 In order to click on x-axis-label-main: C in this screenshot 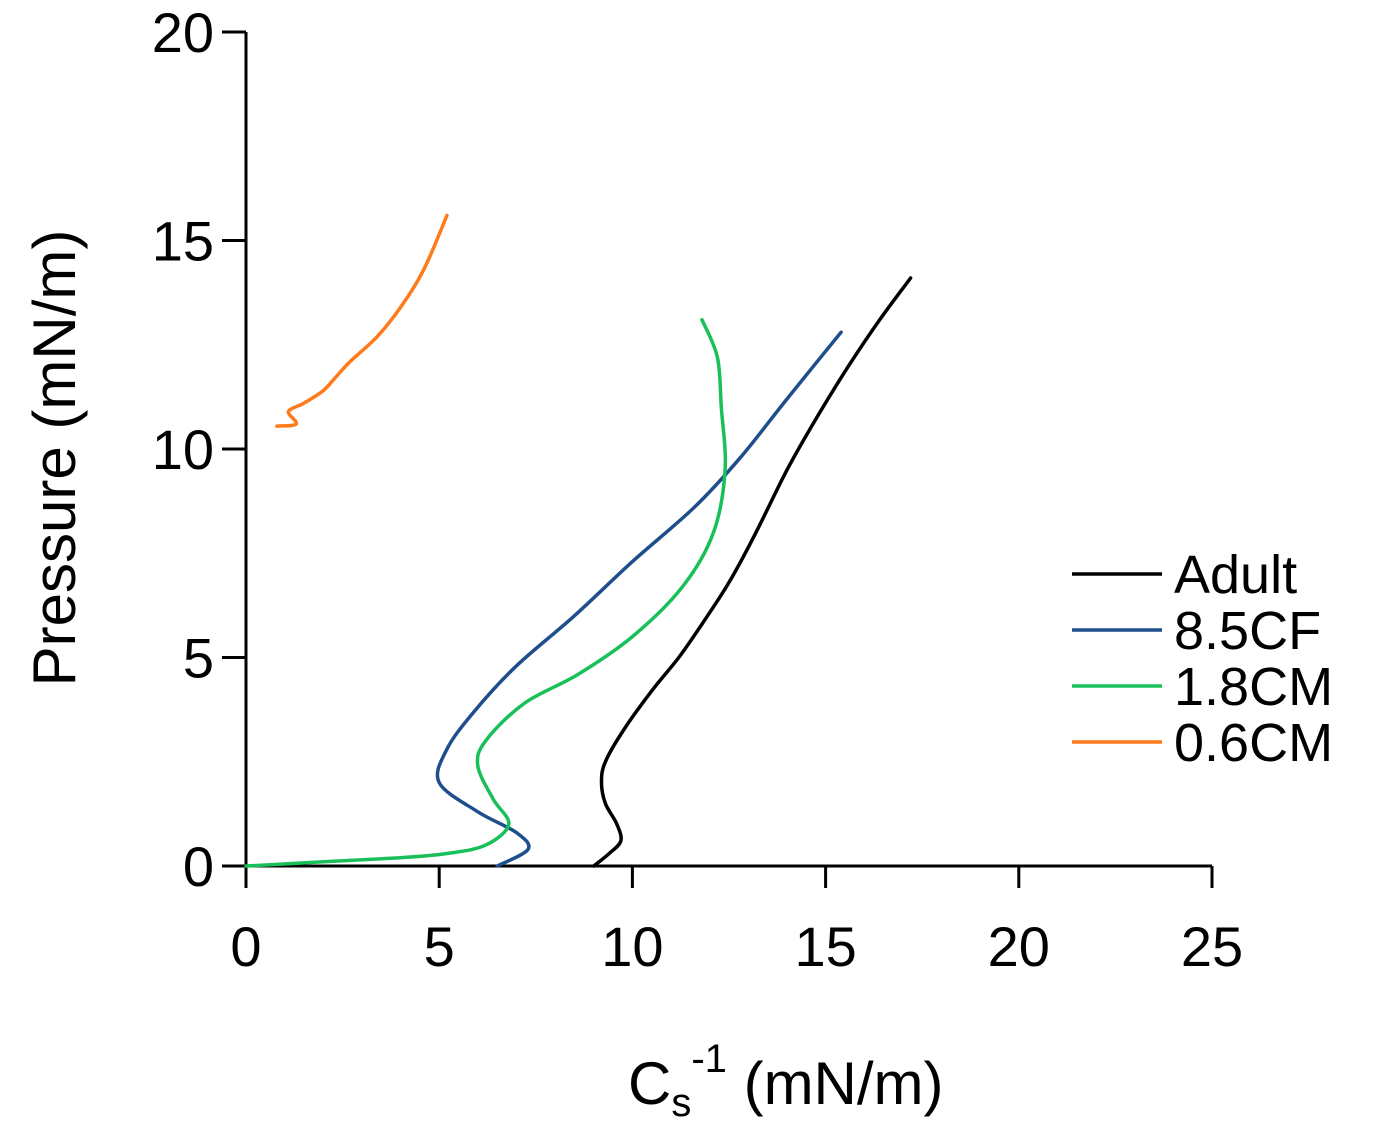, I will do `click(649, 1083)`.